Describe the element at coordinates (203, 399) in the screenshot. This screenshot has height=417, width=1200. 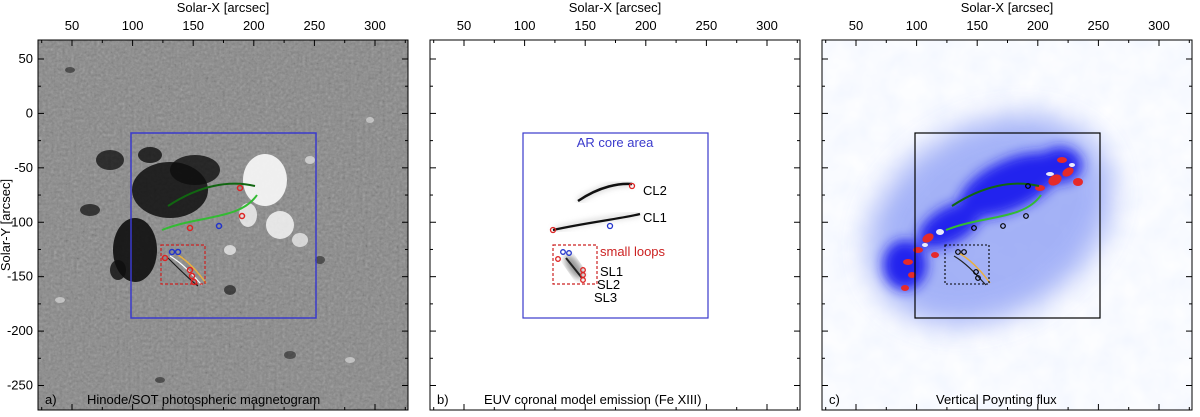
I see `panel-a-title: Hinode/SOT photospheric magnetogram` at that location.